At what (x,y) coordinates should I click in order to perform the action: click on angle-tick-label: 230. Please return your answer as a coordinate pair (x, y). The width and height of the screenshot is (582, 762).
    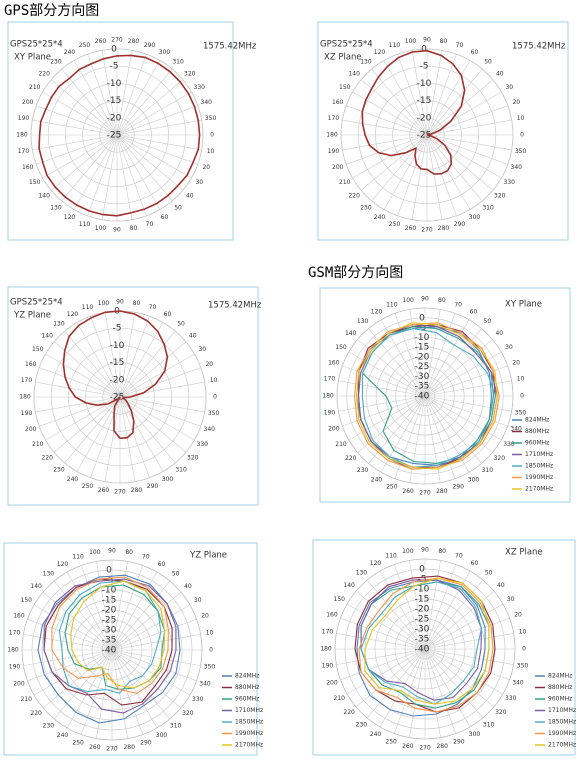
    Looking at the image, I should click on (363, 470).